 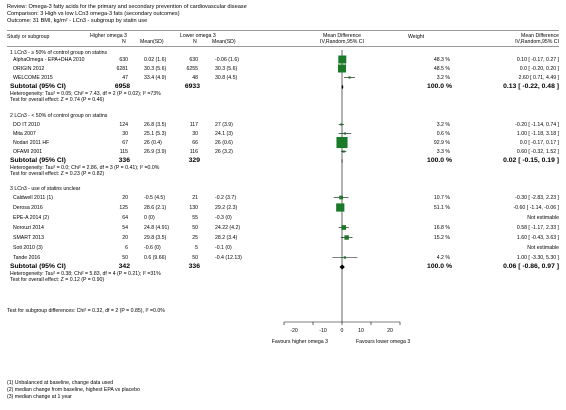 I want to click on favours-higher-label: Favours higher omega 3, so click(x=299, y=342).